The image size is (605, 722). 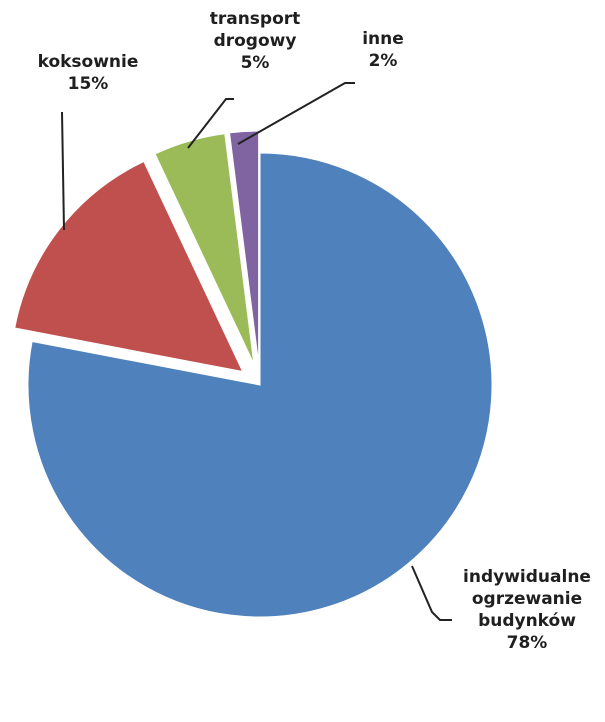 What do you see at coordinates (527, 621) in the screenshot?
I see `slice-label-line: budynków` at bounding box center [527, 621].